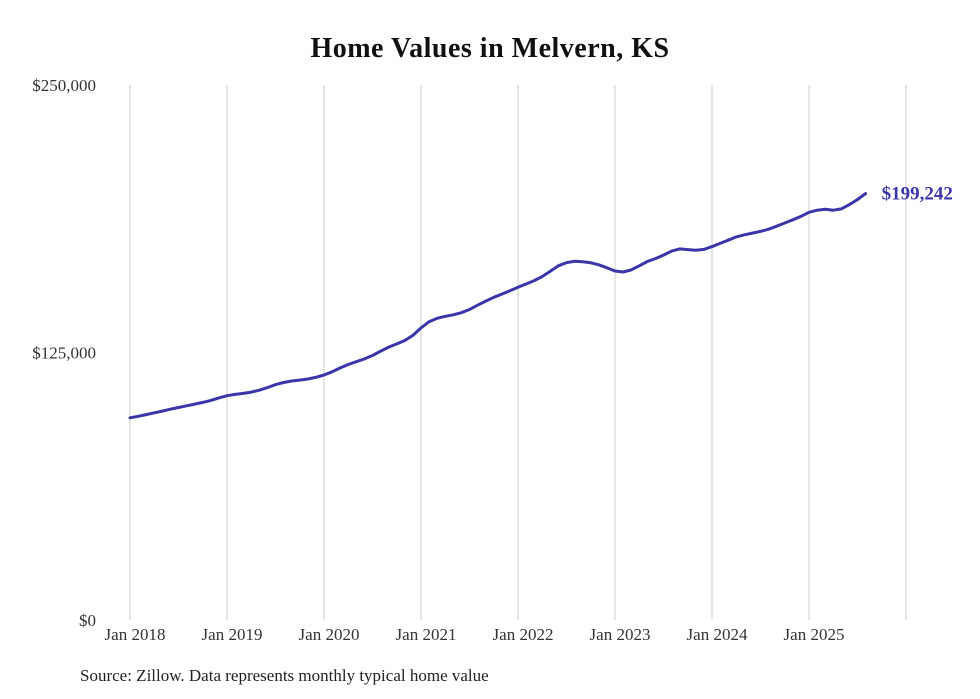  Describe the element at coordinates (232, 634) in the screenshot. I see `x-tick-label-1: Jan 2019` at that location.